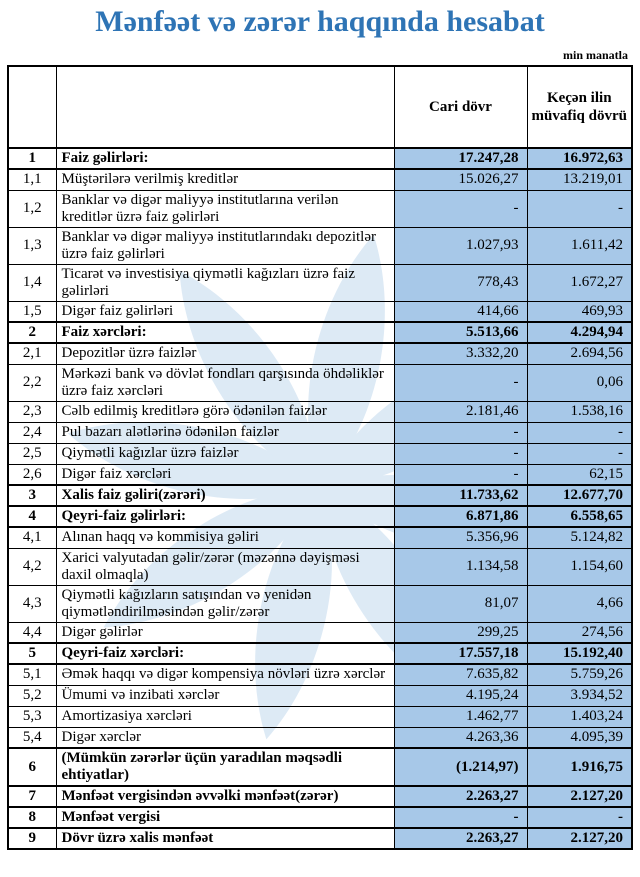 The height and width of the screenshot is (877, 640). I want to click on row-number-cell: 2,5, so click(32, 453).